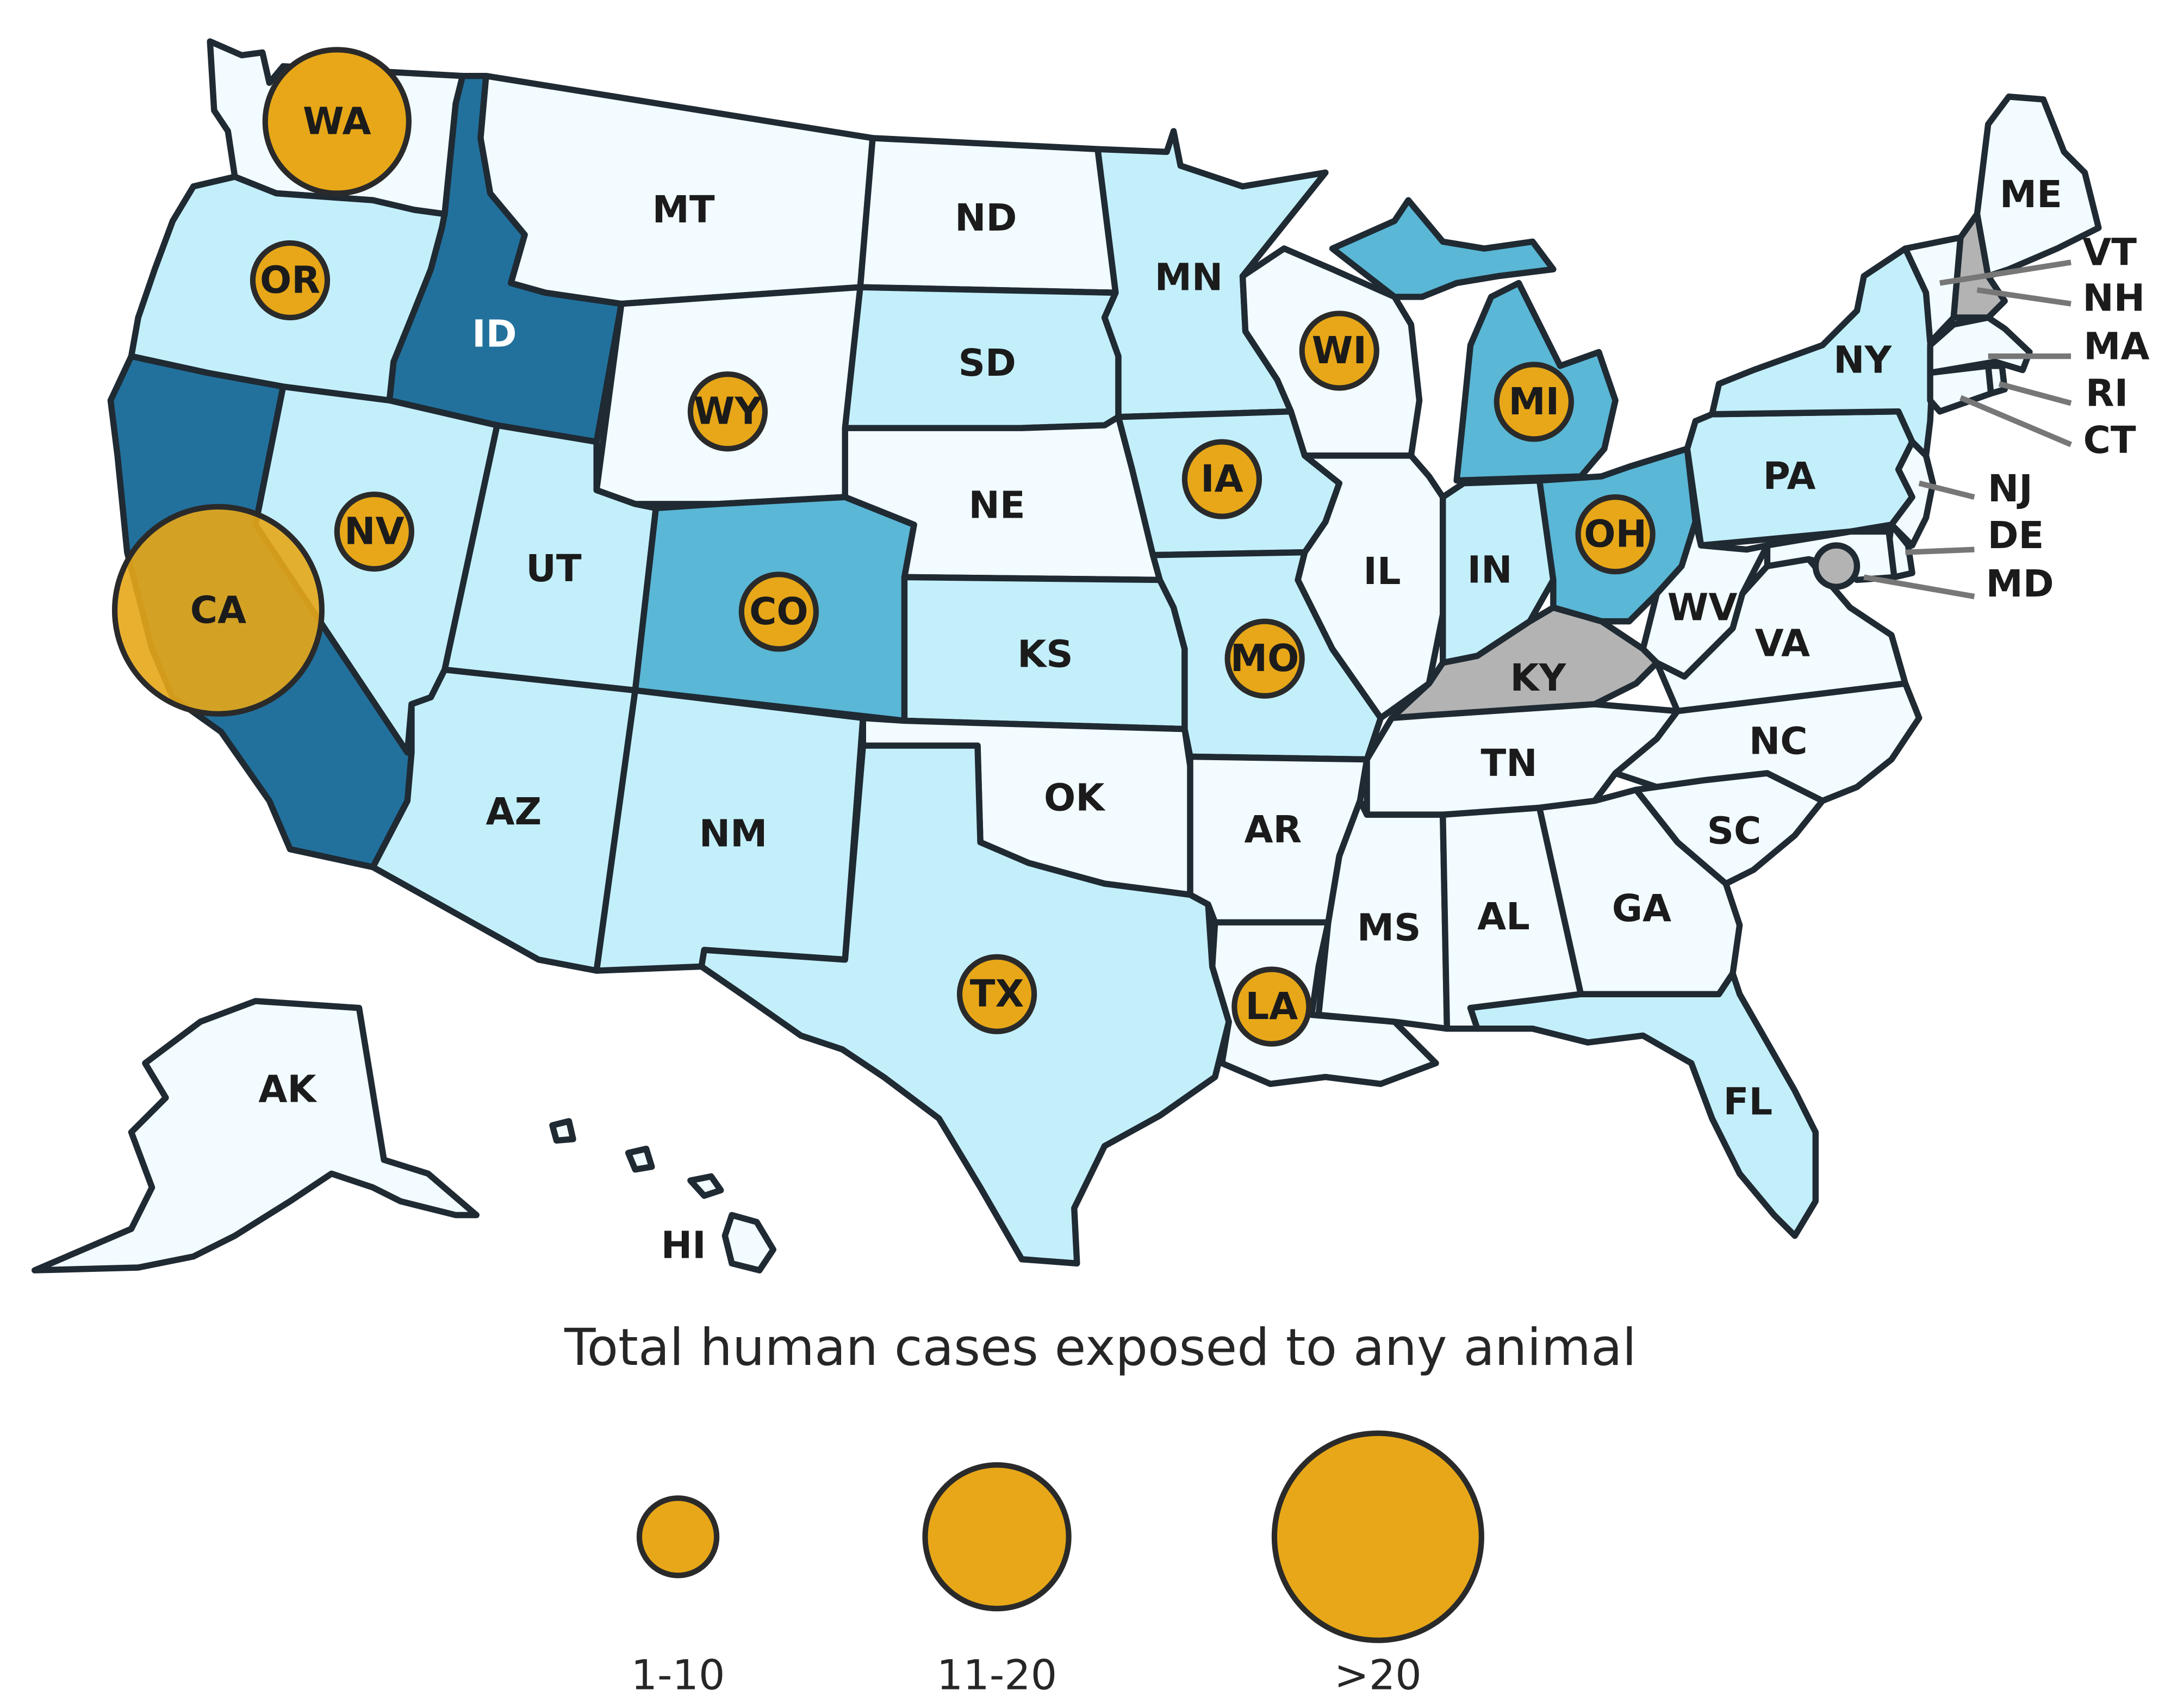  What do you see at coordinates (1377, 1536) in the screenshot?
I see `legend-bubble-large` at bounding box center [1377, 1536].